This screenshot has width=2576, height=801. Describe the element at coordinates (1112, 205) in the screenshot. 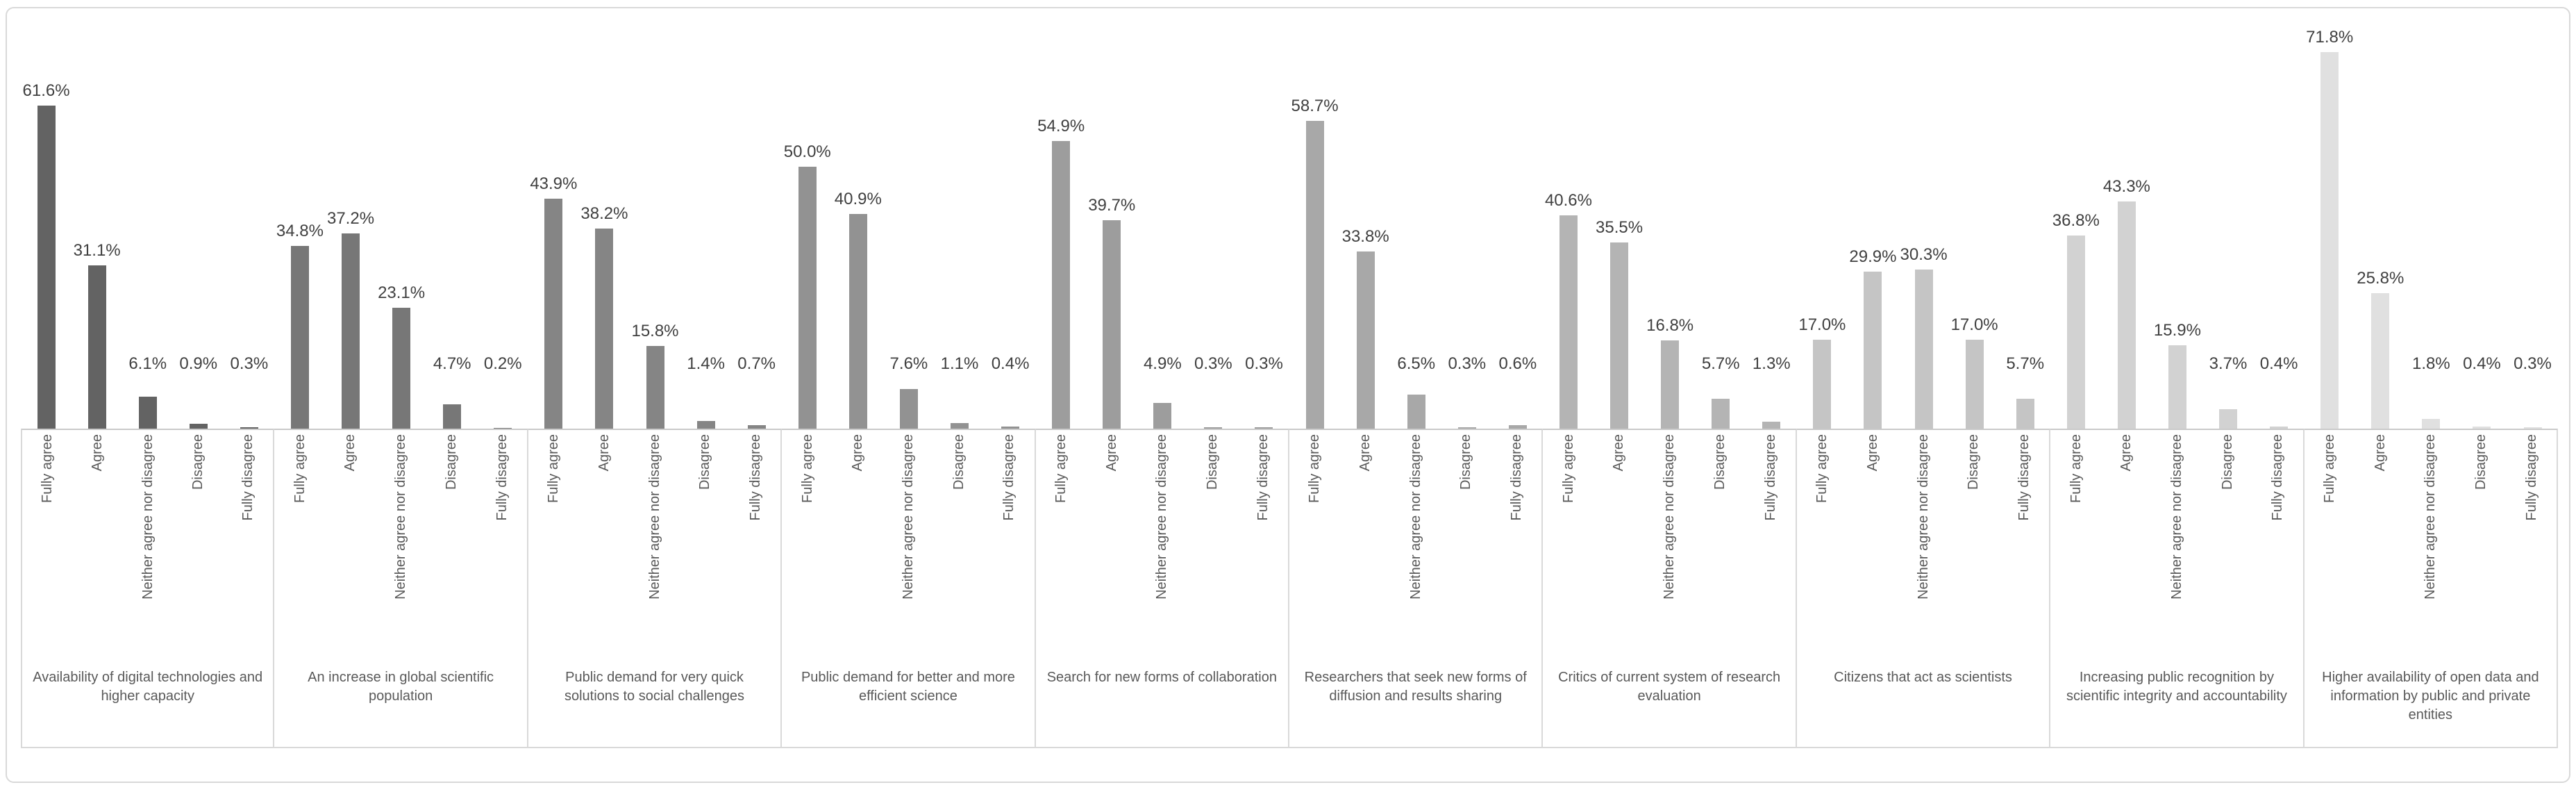

I see `bar-value-label: 39.7%` at that location.